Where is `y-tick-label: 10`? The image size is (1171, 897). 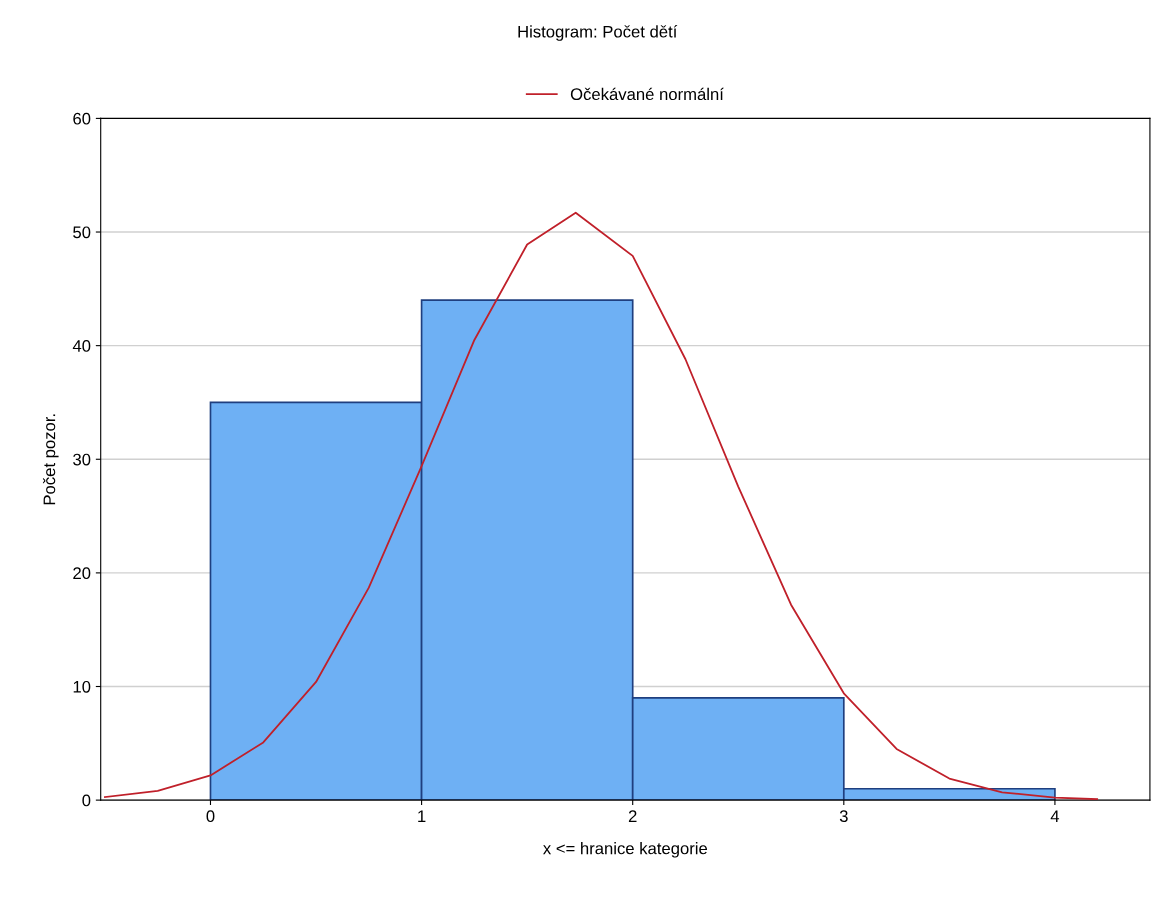 y-tick-label: 10 is located at coordinates (82, 686).